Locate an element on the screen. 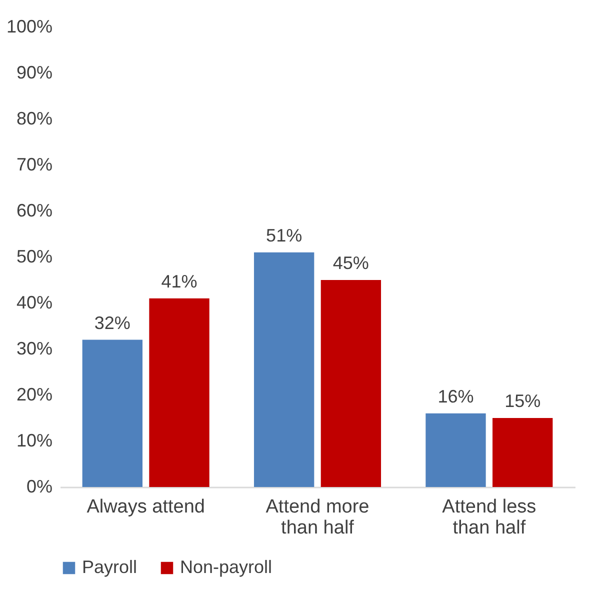 The image size is (592, 606). y-tick-label: 50% is located at coordinates (34, 256).